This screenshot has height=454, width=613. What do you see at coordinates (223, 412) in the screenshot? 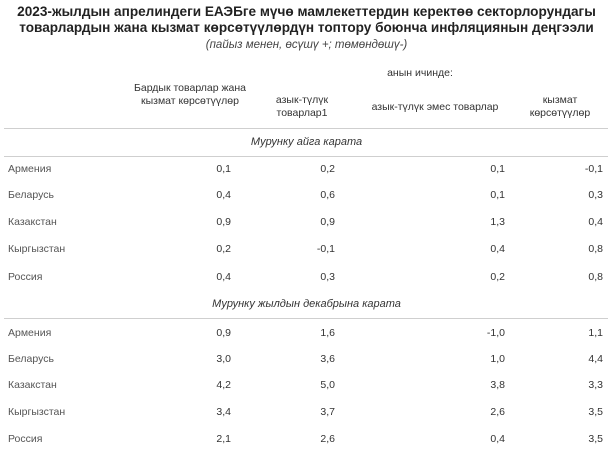
I see `table-cell: 3,4` at bounding box center [223, 412].